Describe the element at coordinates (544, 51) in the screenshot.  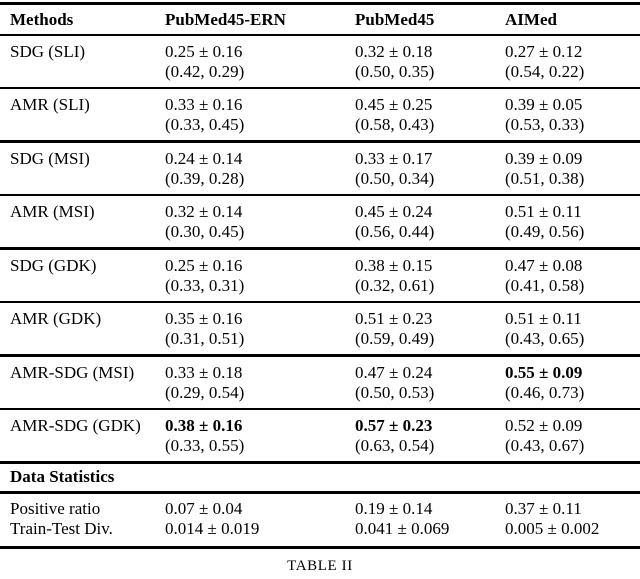
I see `mean-value: 0.27 ± 0.12` at that location.